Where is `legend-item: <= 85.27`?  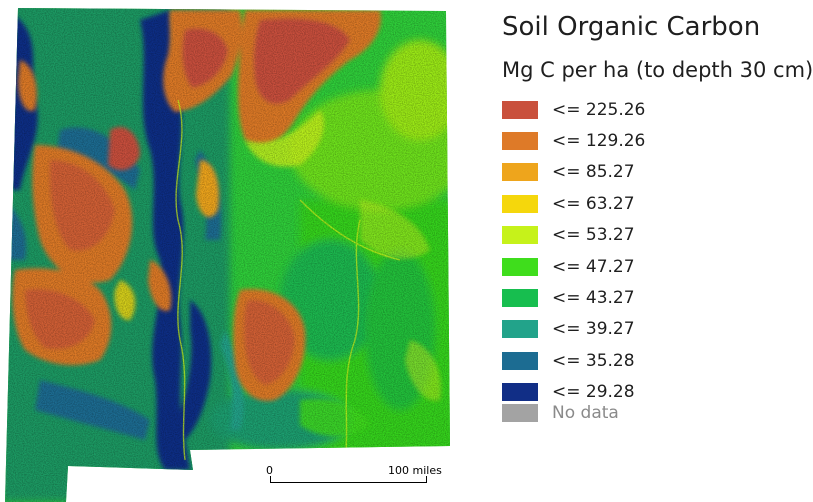 legend-item: <= 85.27 is located at coordinates (573, 172).